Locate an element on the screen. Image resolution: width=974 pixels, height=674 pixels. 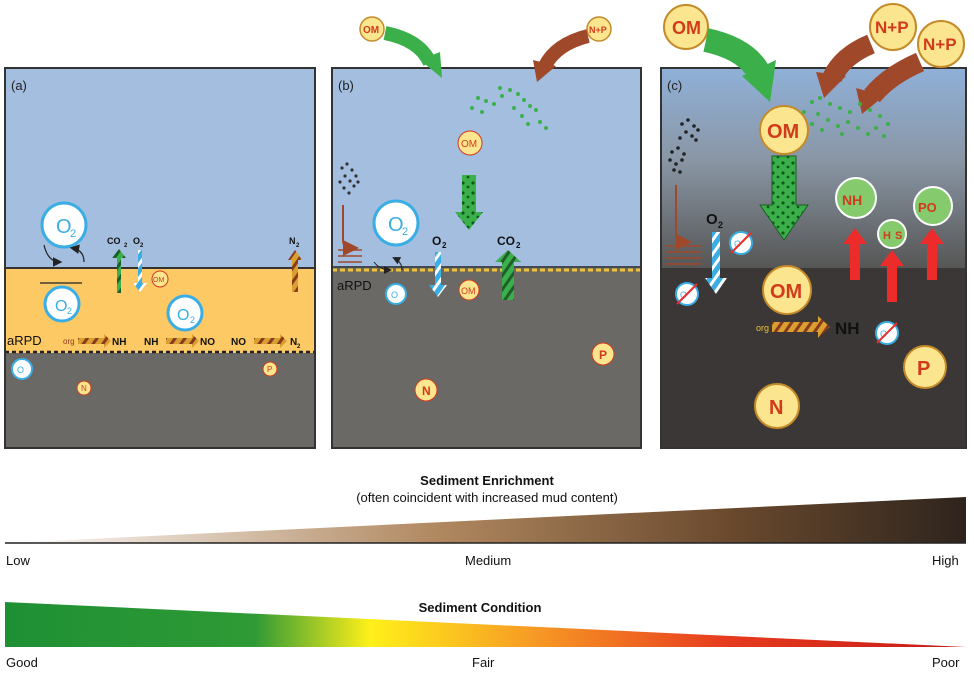
n2-label: N is located at coordinates (292, 241).